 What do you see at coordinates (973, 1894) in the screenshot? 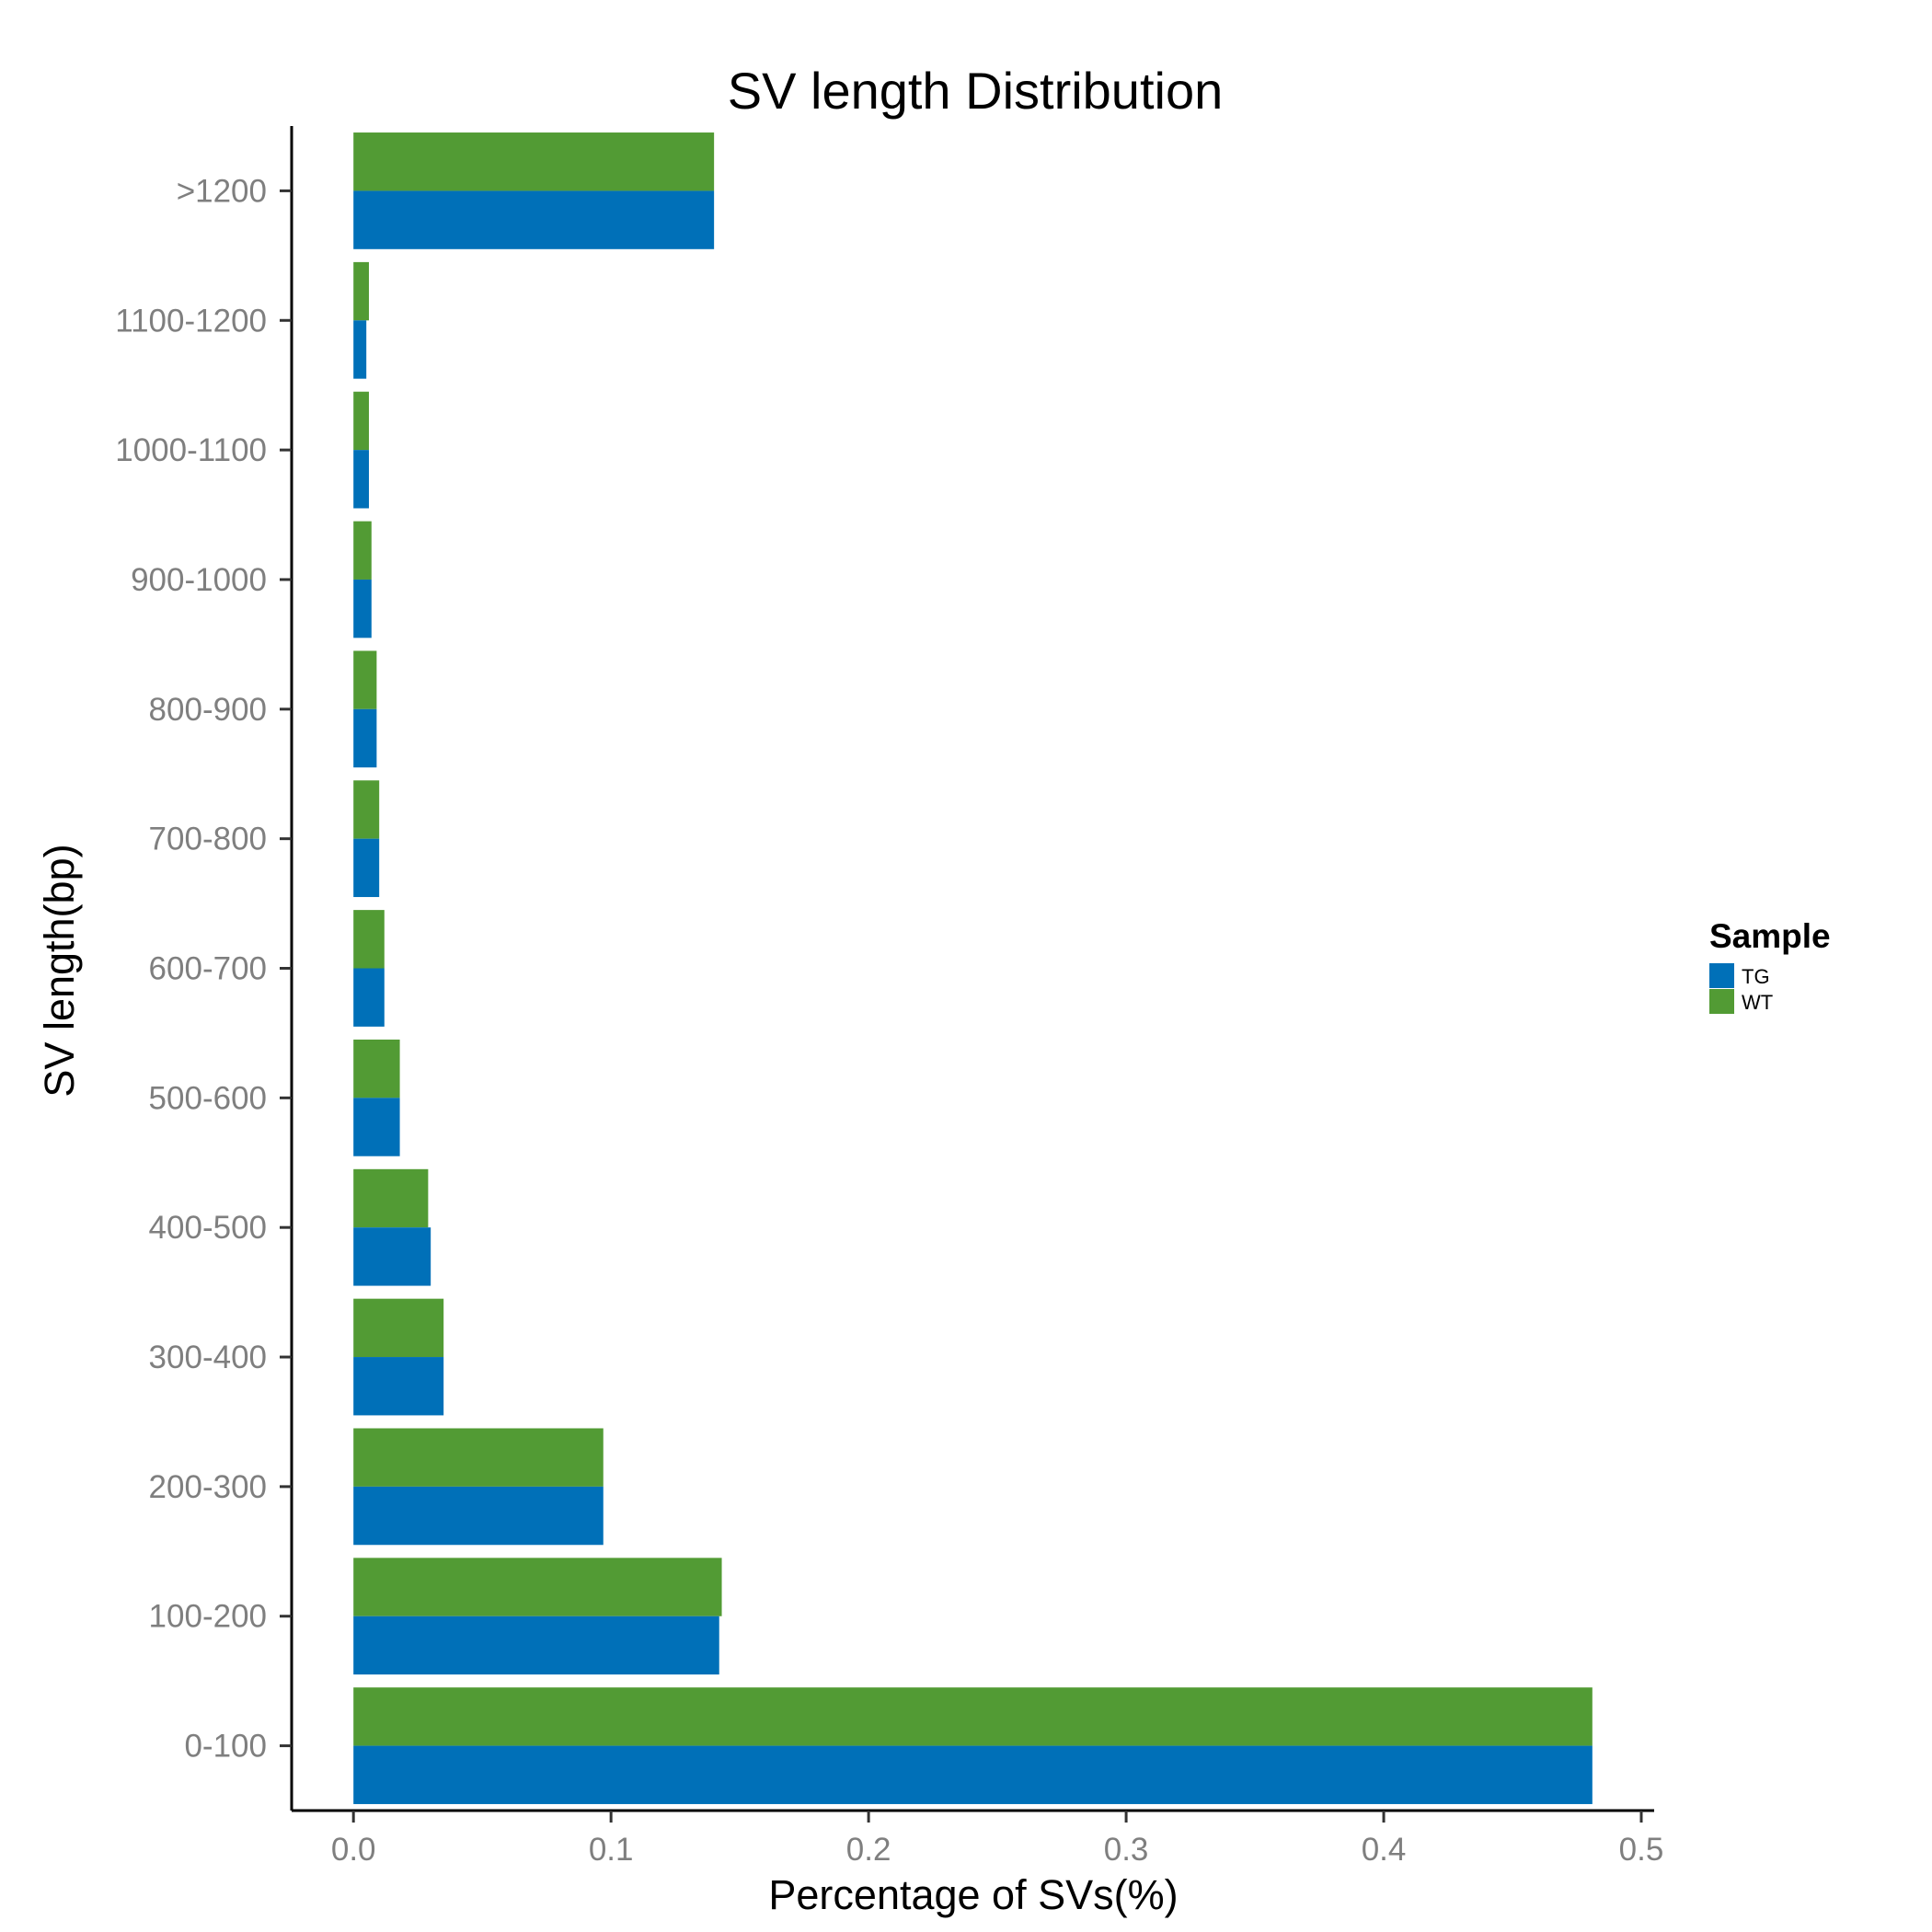
I see `x-axis-title: Percentage of SVs(%)` at bounding box center [973, 1894].